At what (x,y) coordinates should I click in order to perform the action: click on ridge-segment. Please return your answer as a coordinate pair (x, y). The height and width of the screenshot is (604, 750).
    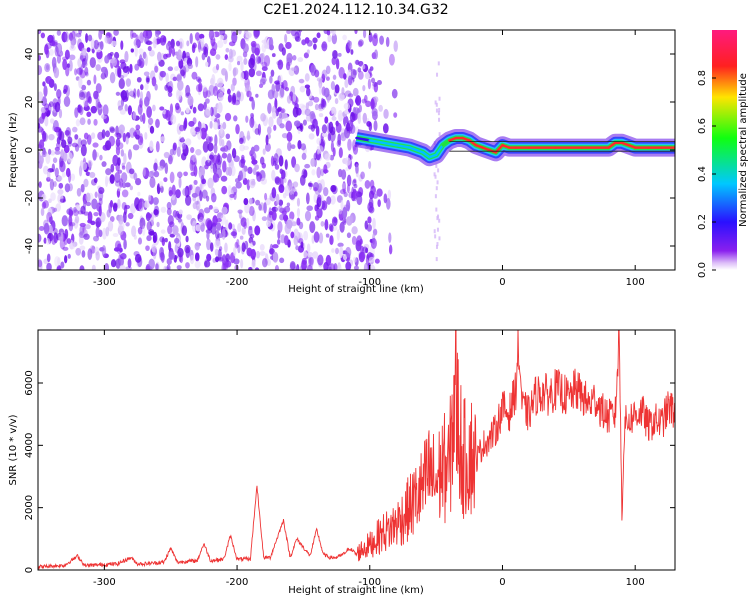
    Looking at the image, I should click on (416, 150).